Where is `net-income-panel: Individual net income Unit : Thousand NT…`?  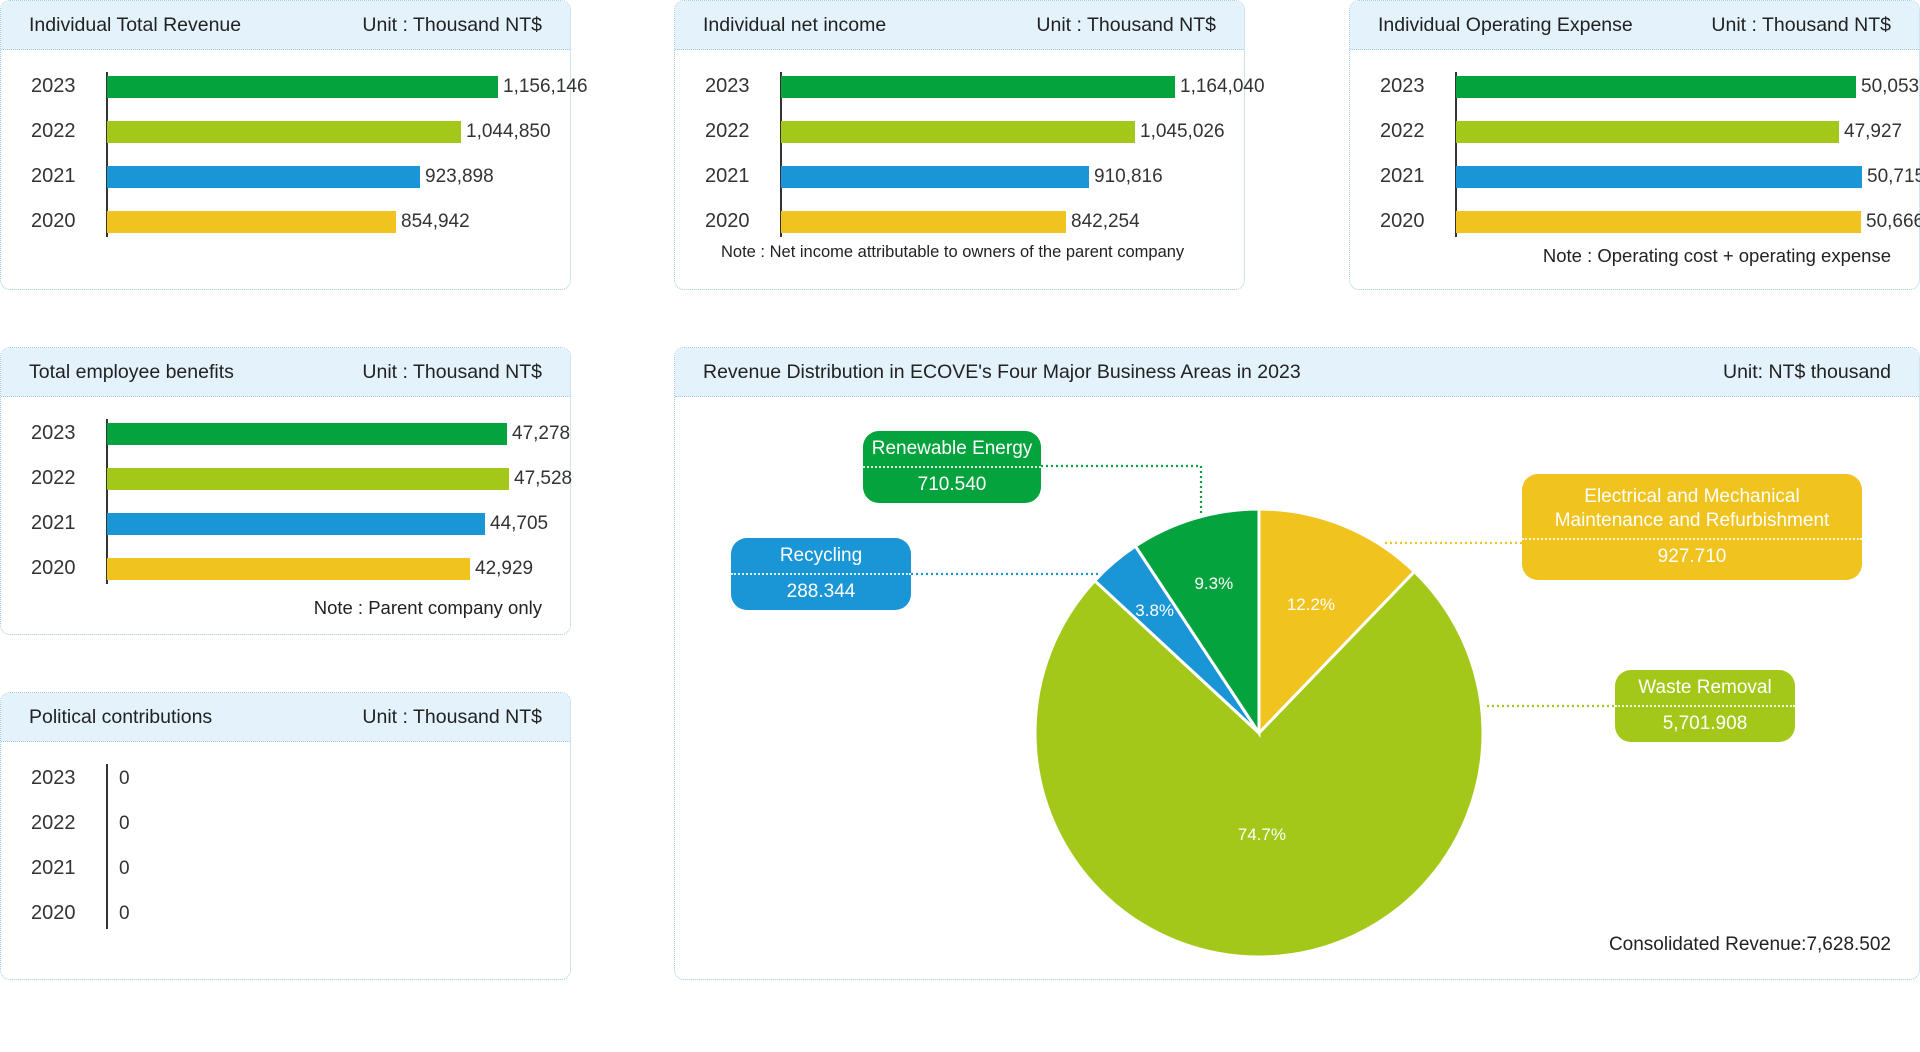 net-income-panel: Individual net income Unit : Thousand NT… is located at coordinates (969, 145).